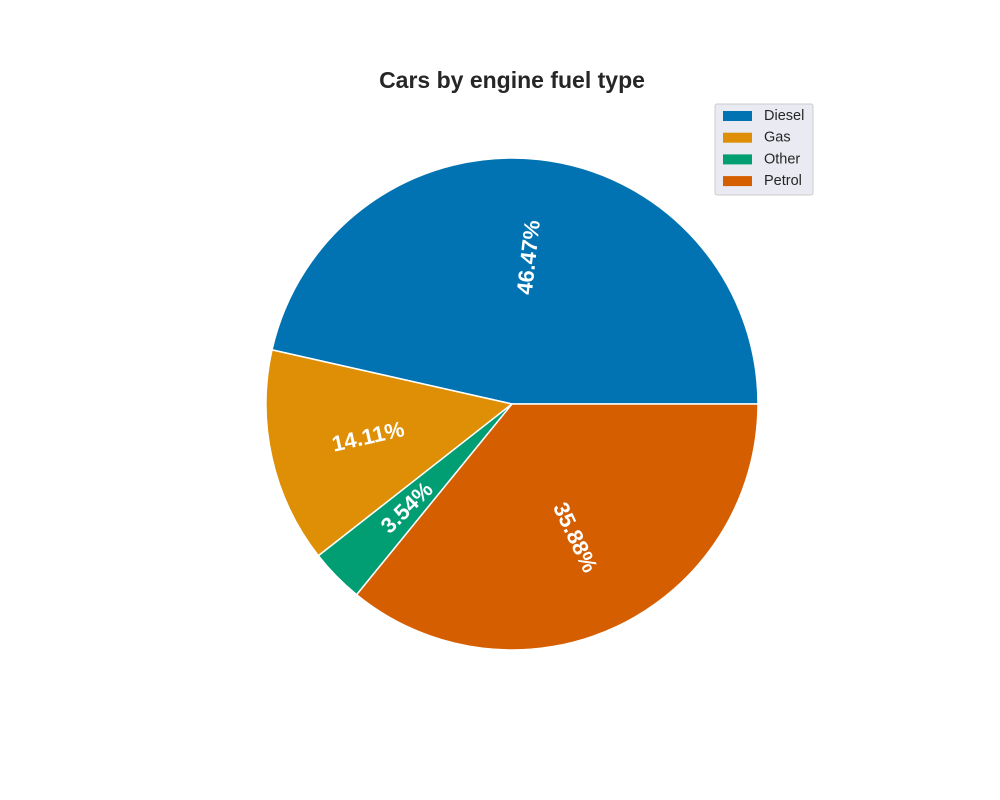 This screenshot has height=800, width=1000. What do you see at coordinates (389, 453) in the screenshot?
I see `pie-slice-gas` at bounding box center [389, 453].